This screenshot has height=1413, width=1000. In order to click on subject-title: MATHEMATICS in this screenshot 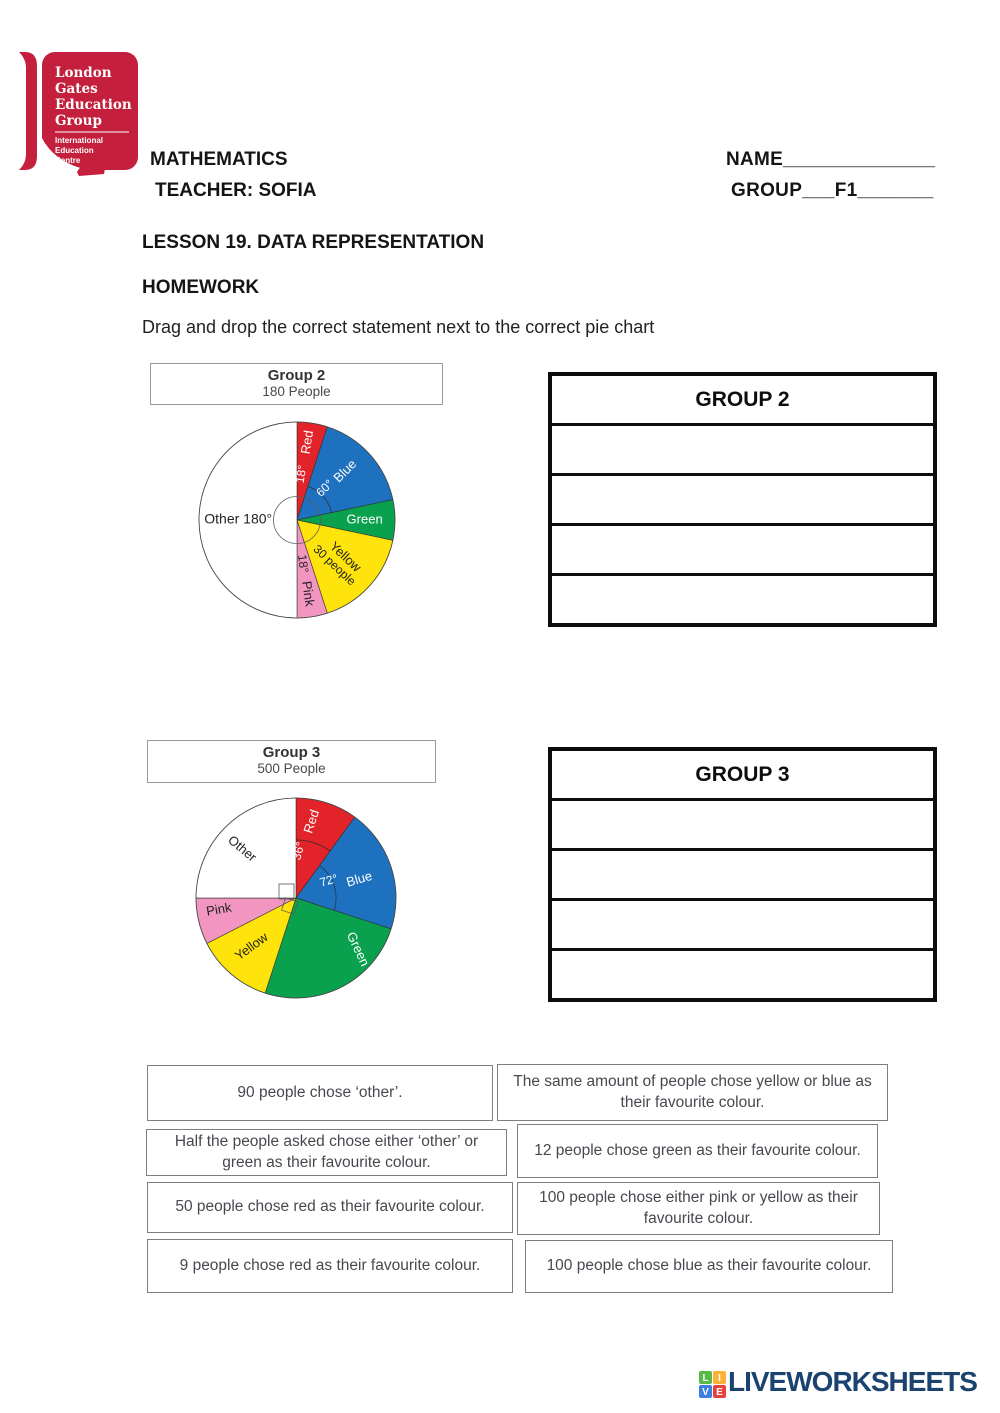, I will do `click(219, 159)`.